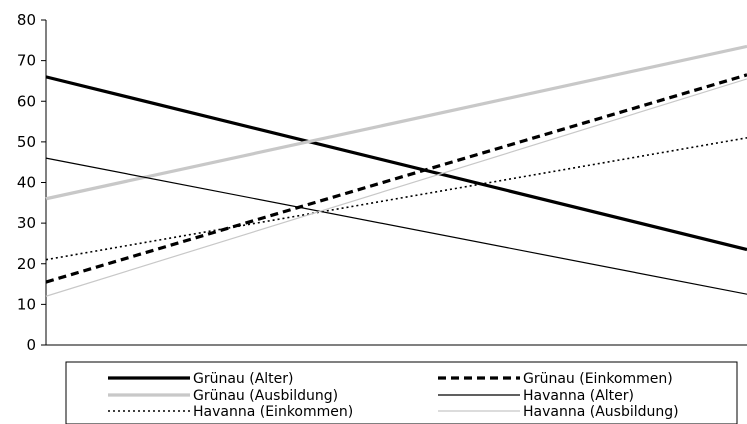 The width and height of the screenshot is (747, 424). I want to click on legend-label-4: Havanna (Alter), so click(578, 396).